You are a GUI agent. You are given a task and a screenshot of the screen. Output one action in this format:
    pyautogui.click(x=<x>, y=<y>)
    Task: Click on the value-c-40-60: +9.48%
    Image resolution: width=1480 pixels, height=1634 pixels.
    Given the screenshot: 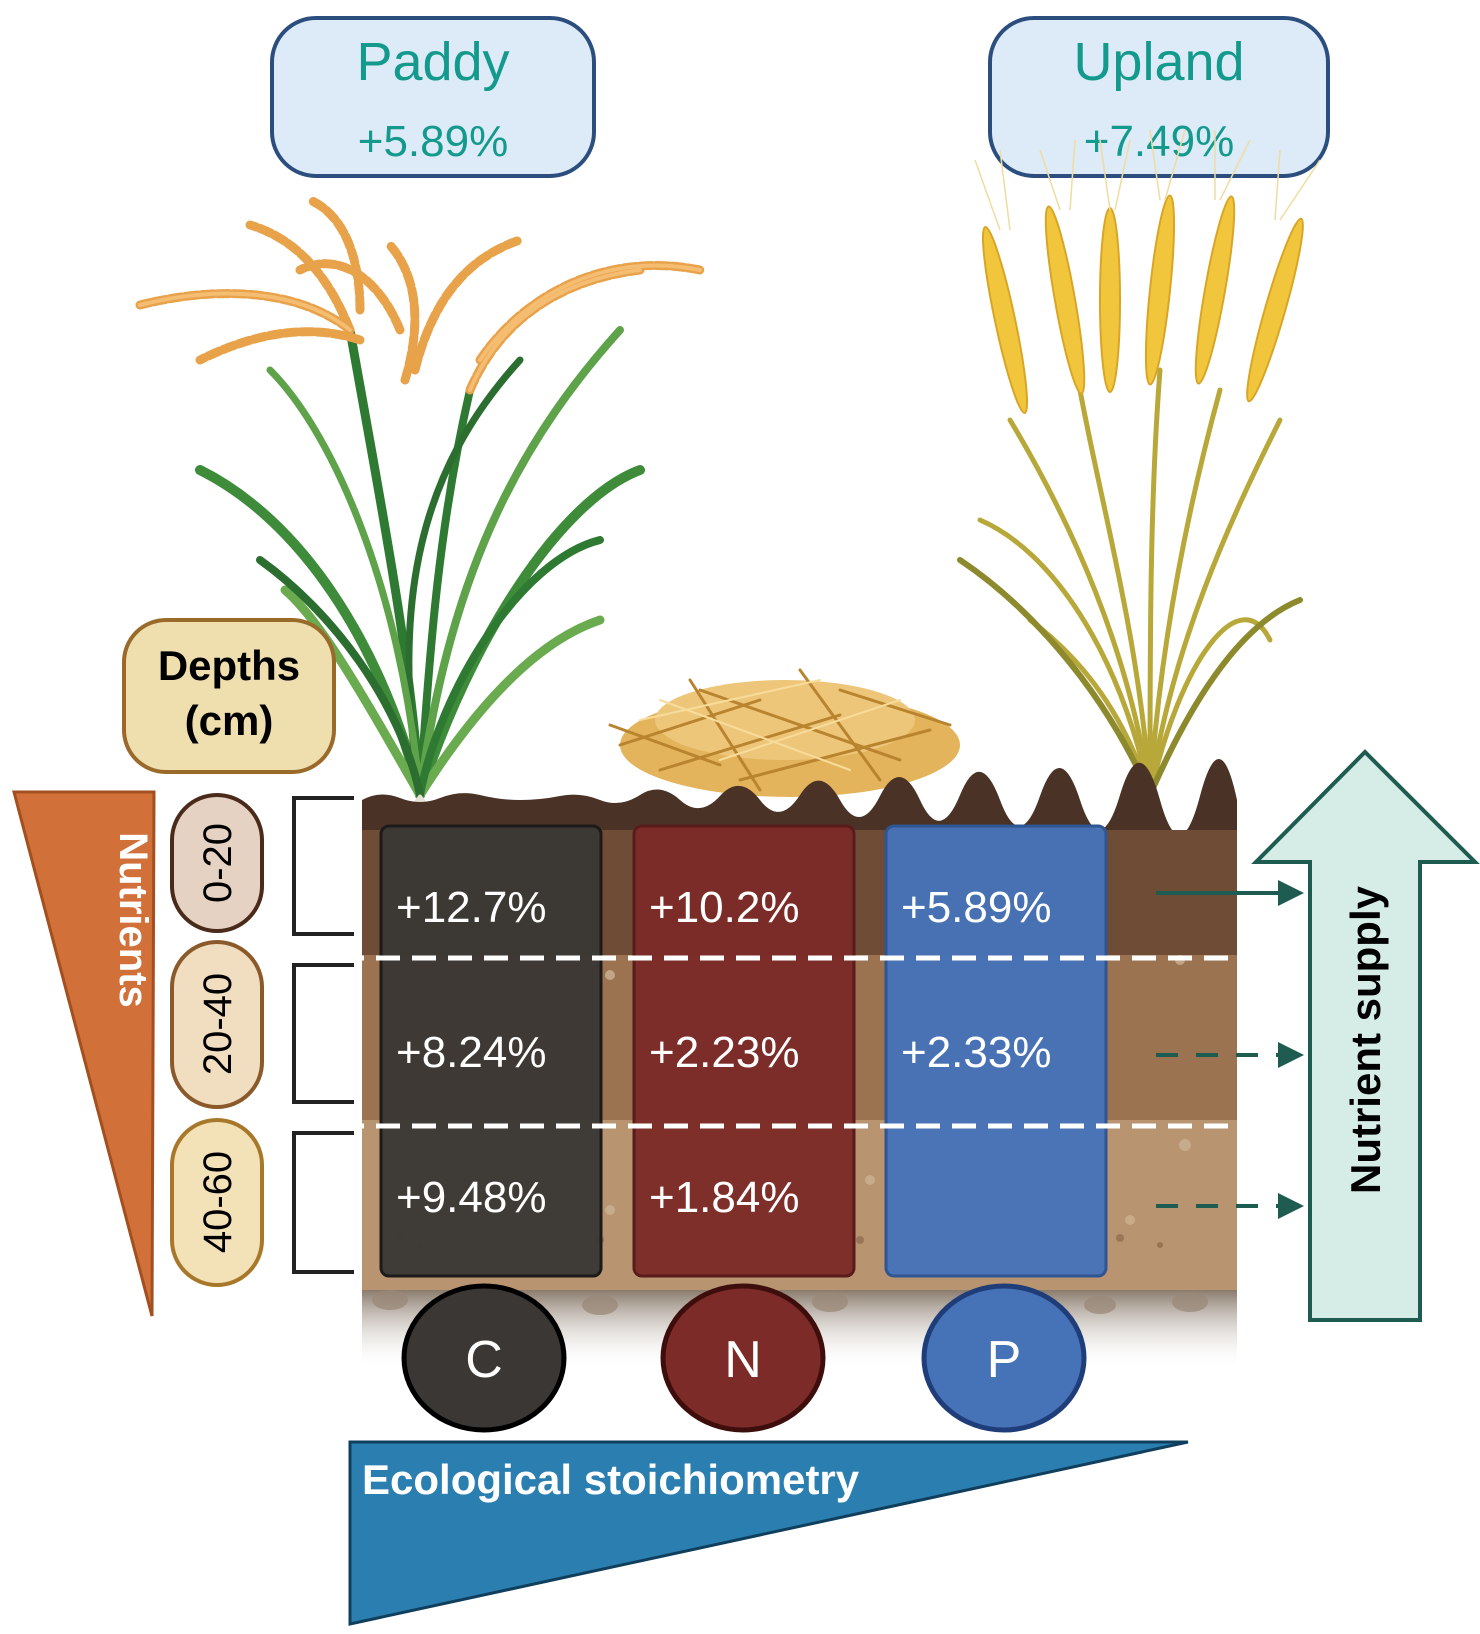 What is the action you would take?
    pyautogui.click(x=471, y=1197)
    